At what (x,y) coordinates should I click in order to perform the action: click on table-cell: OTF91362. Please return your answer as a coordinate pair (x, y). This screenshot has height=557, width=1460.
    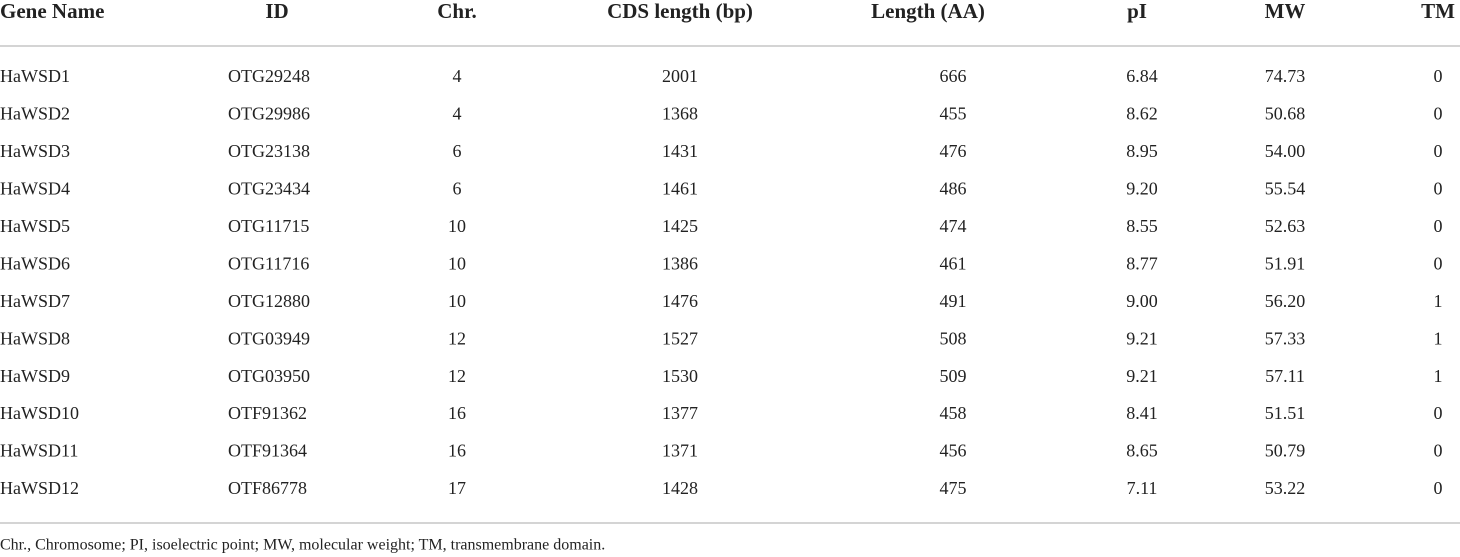
    Looking at the image, I should click on (267, 413).